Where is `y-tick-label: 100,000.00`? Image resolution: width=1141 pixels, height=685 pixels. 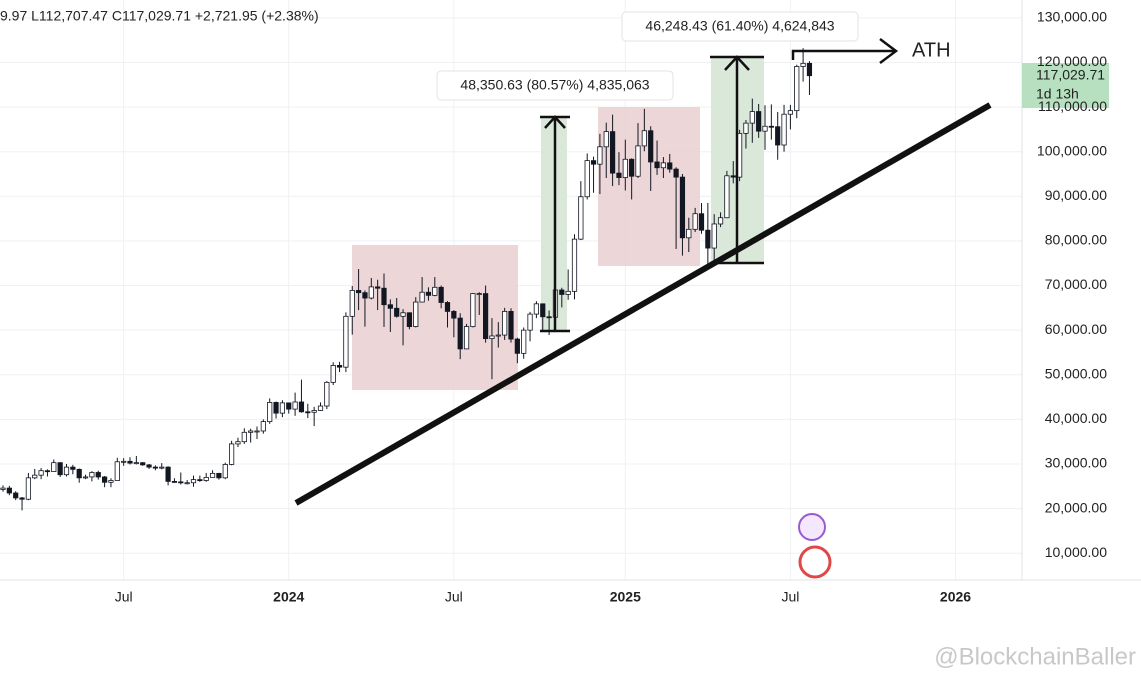
y-tick-label: 100,000.00 is located at coordinates (1072, 150).